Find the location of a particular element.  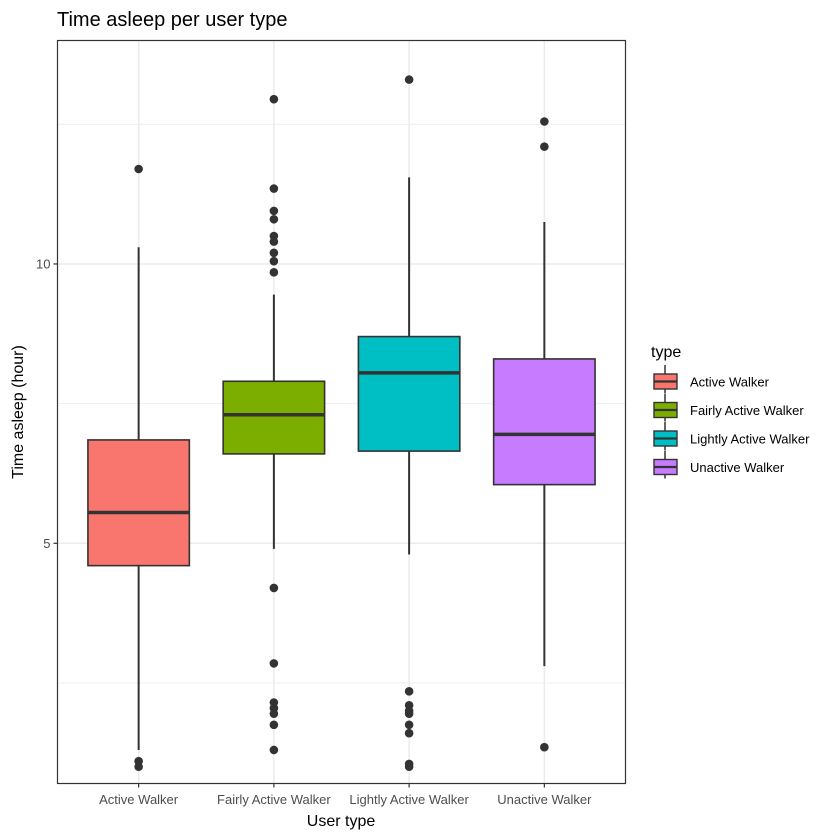

legend-label: Lightly Active Walker is located at coordinates (750, 439).